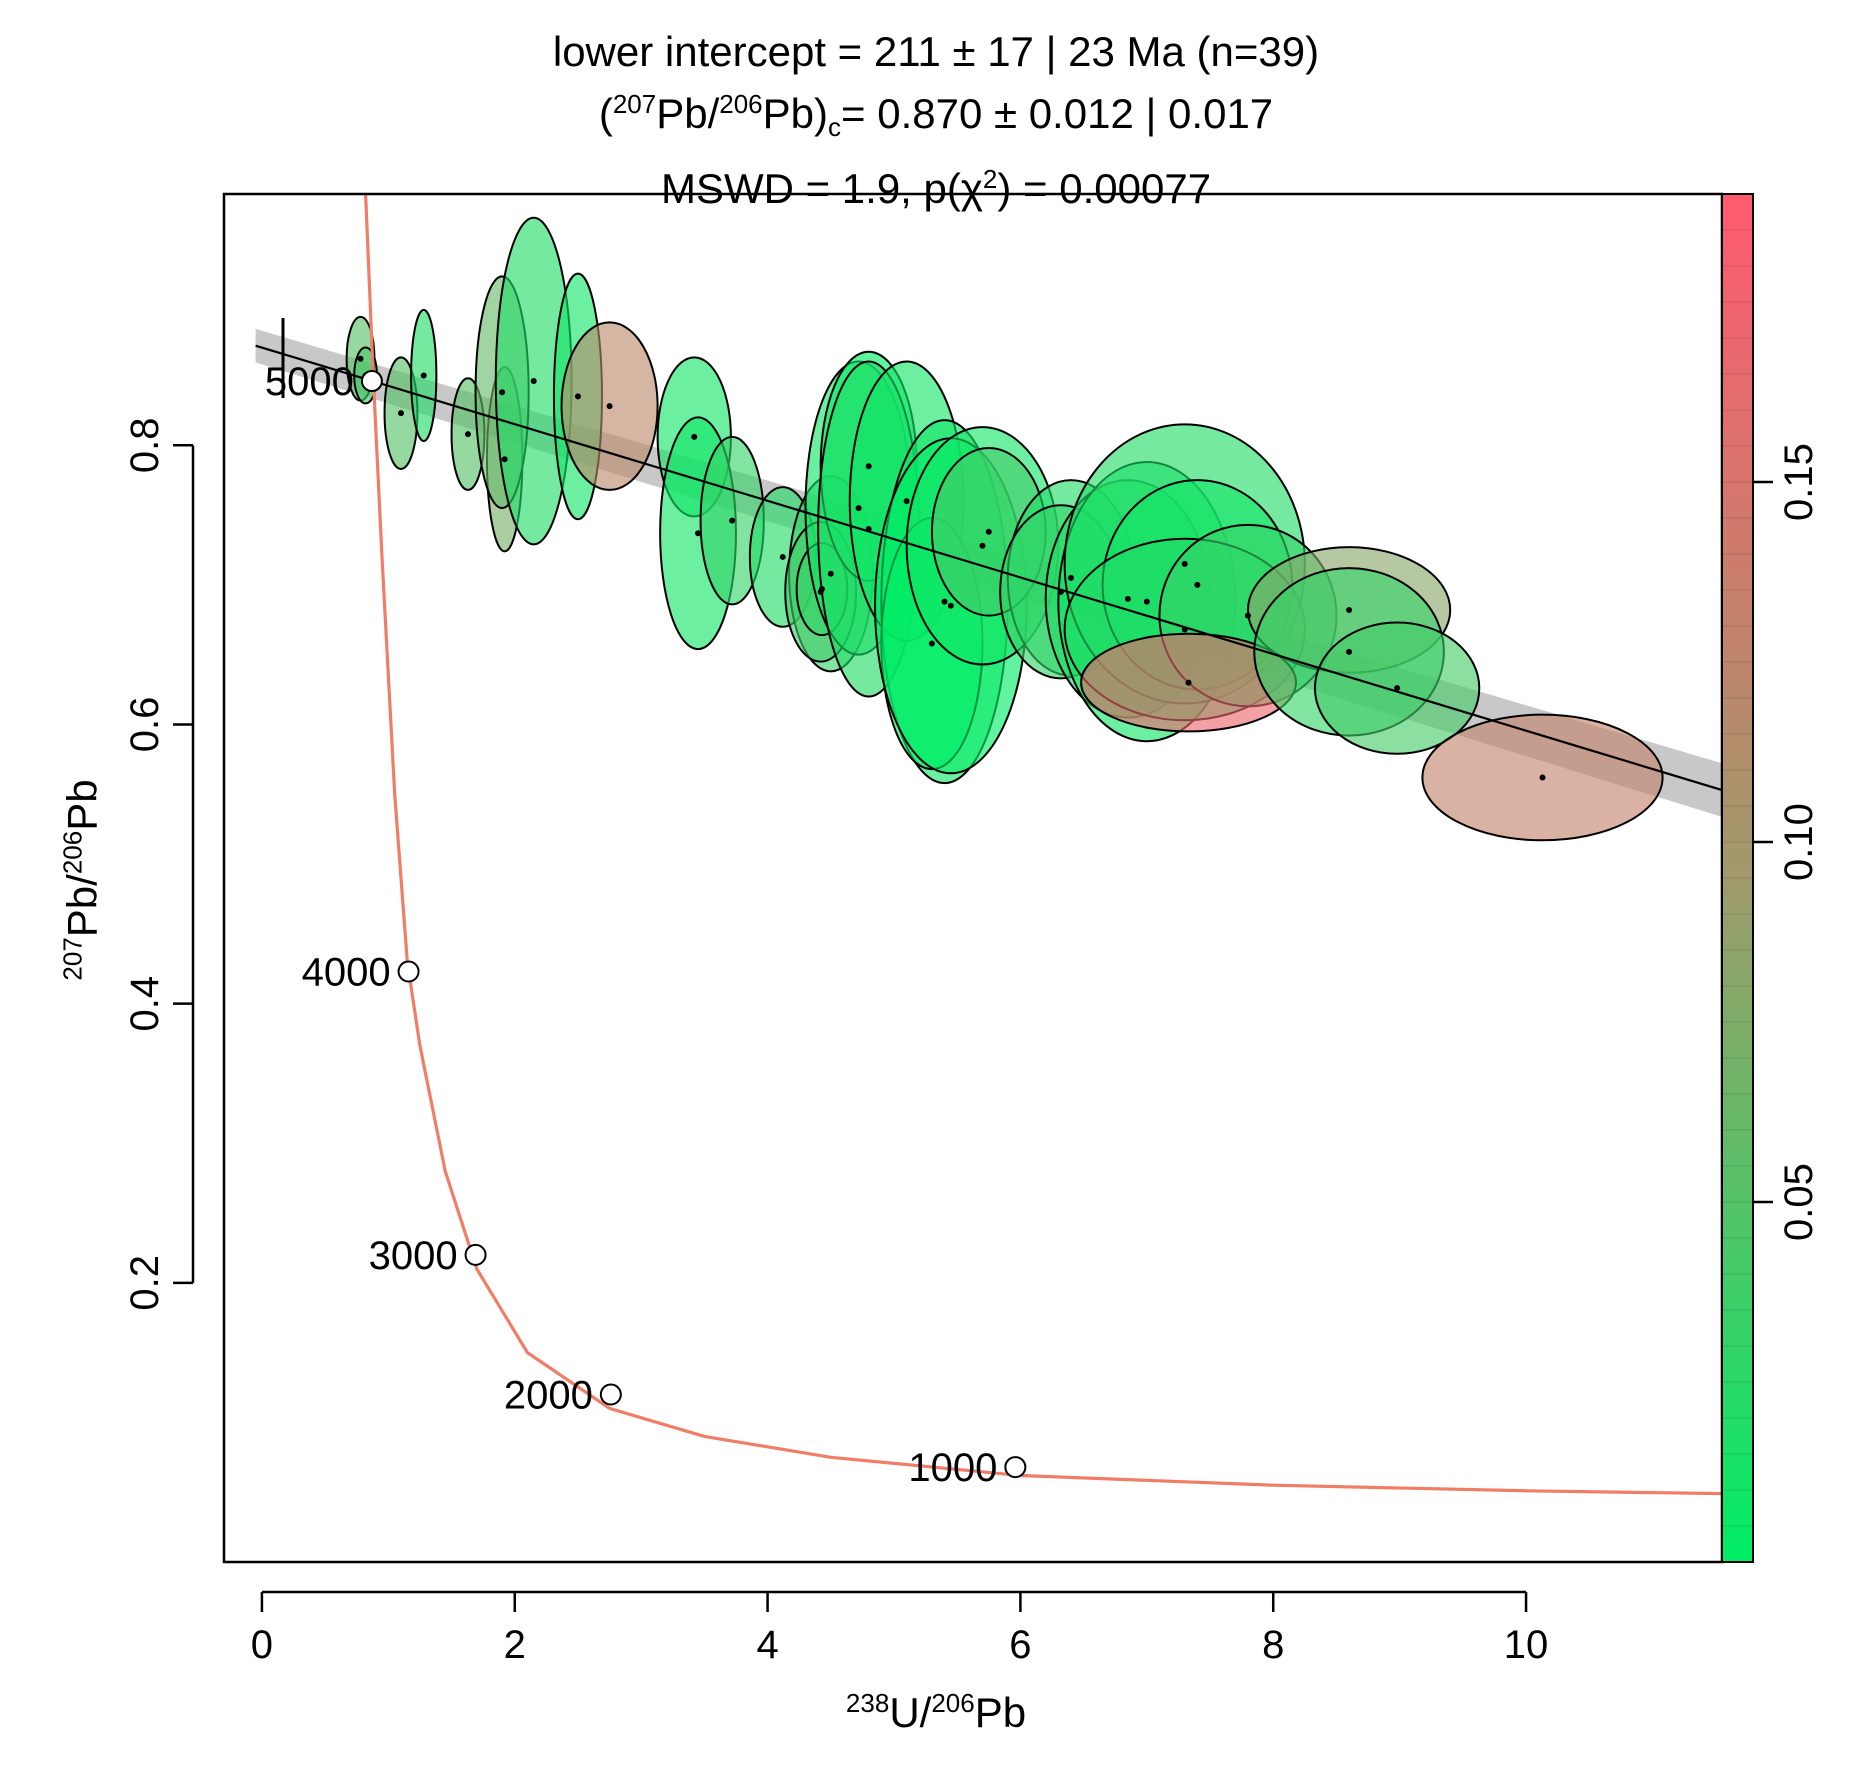 The image size is (1872, 1772). What do you see at coordinates (952, 1468) in the screenshot?
I see `concordia-age-label: 1000` at bounding box center [952, 1468].